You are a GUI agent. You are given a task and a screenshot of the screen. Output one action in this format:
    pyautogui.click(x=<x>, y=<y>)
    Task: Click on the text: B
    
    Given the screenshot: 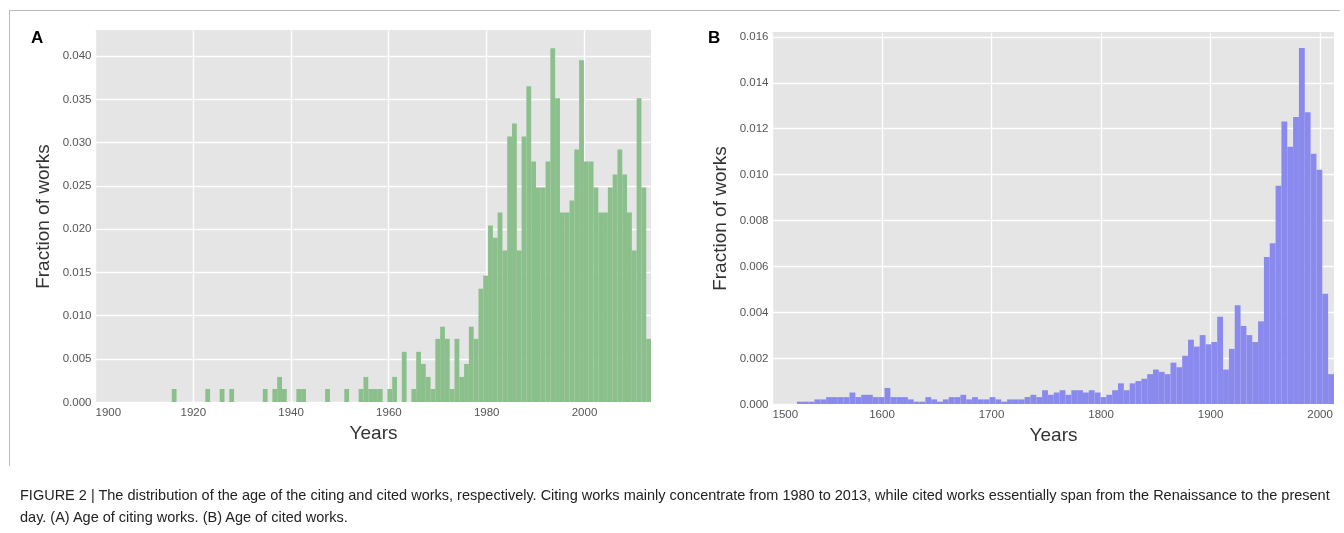 What is the action you would take?
    pyautogui.click(x=714, y=38)
    